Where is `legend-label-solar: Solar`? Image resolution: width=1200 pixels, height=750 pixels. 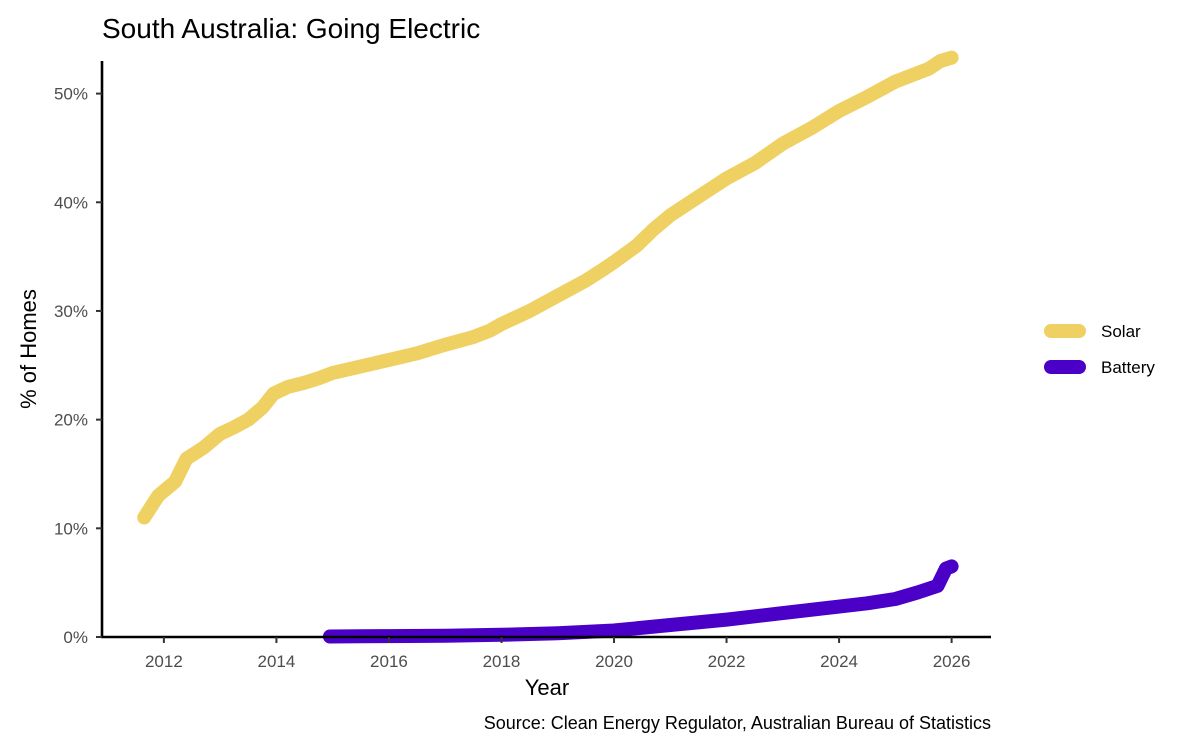 legend-label-solar: Solar is located at coordinates (1121, 331).